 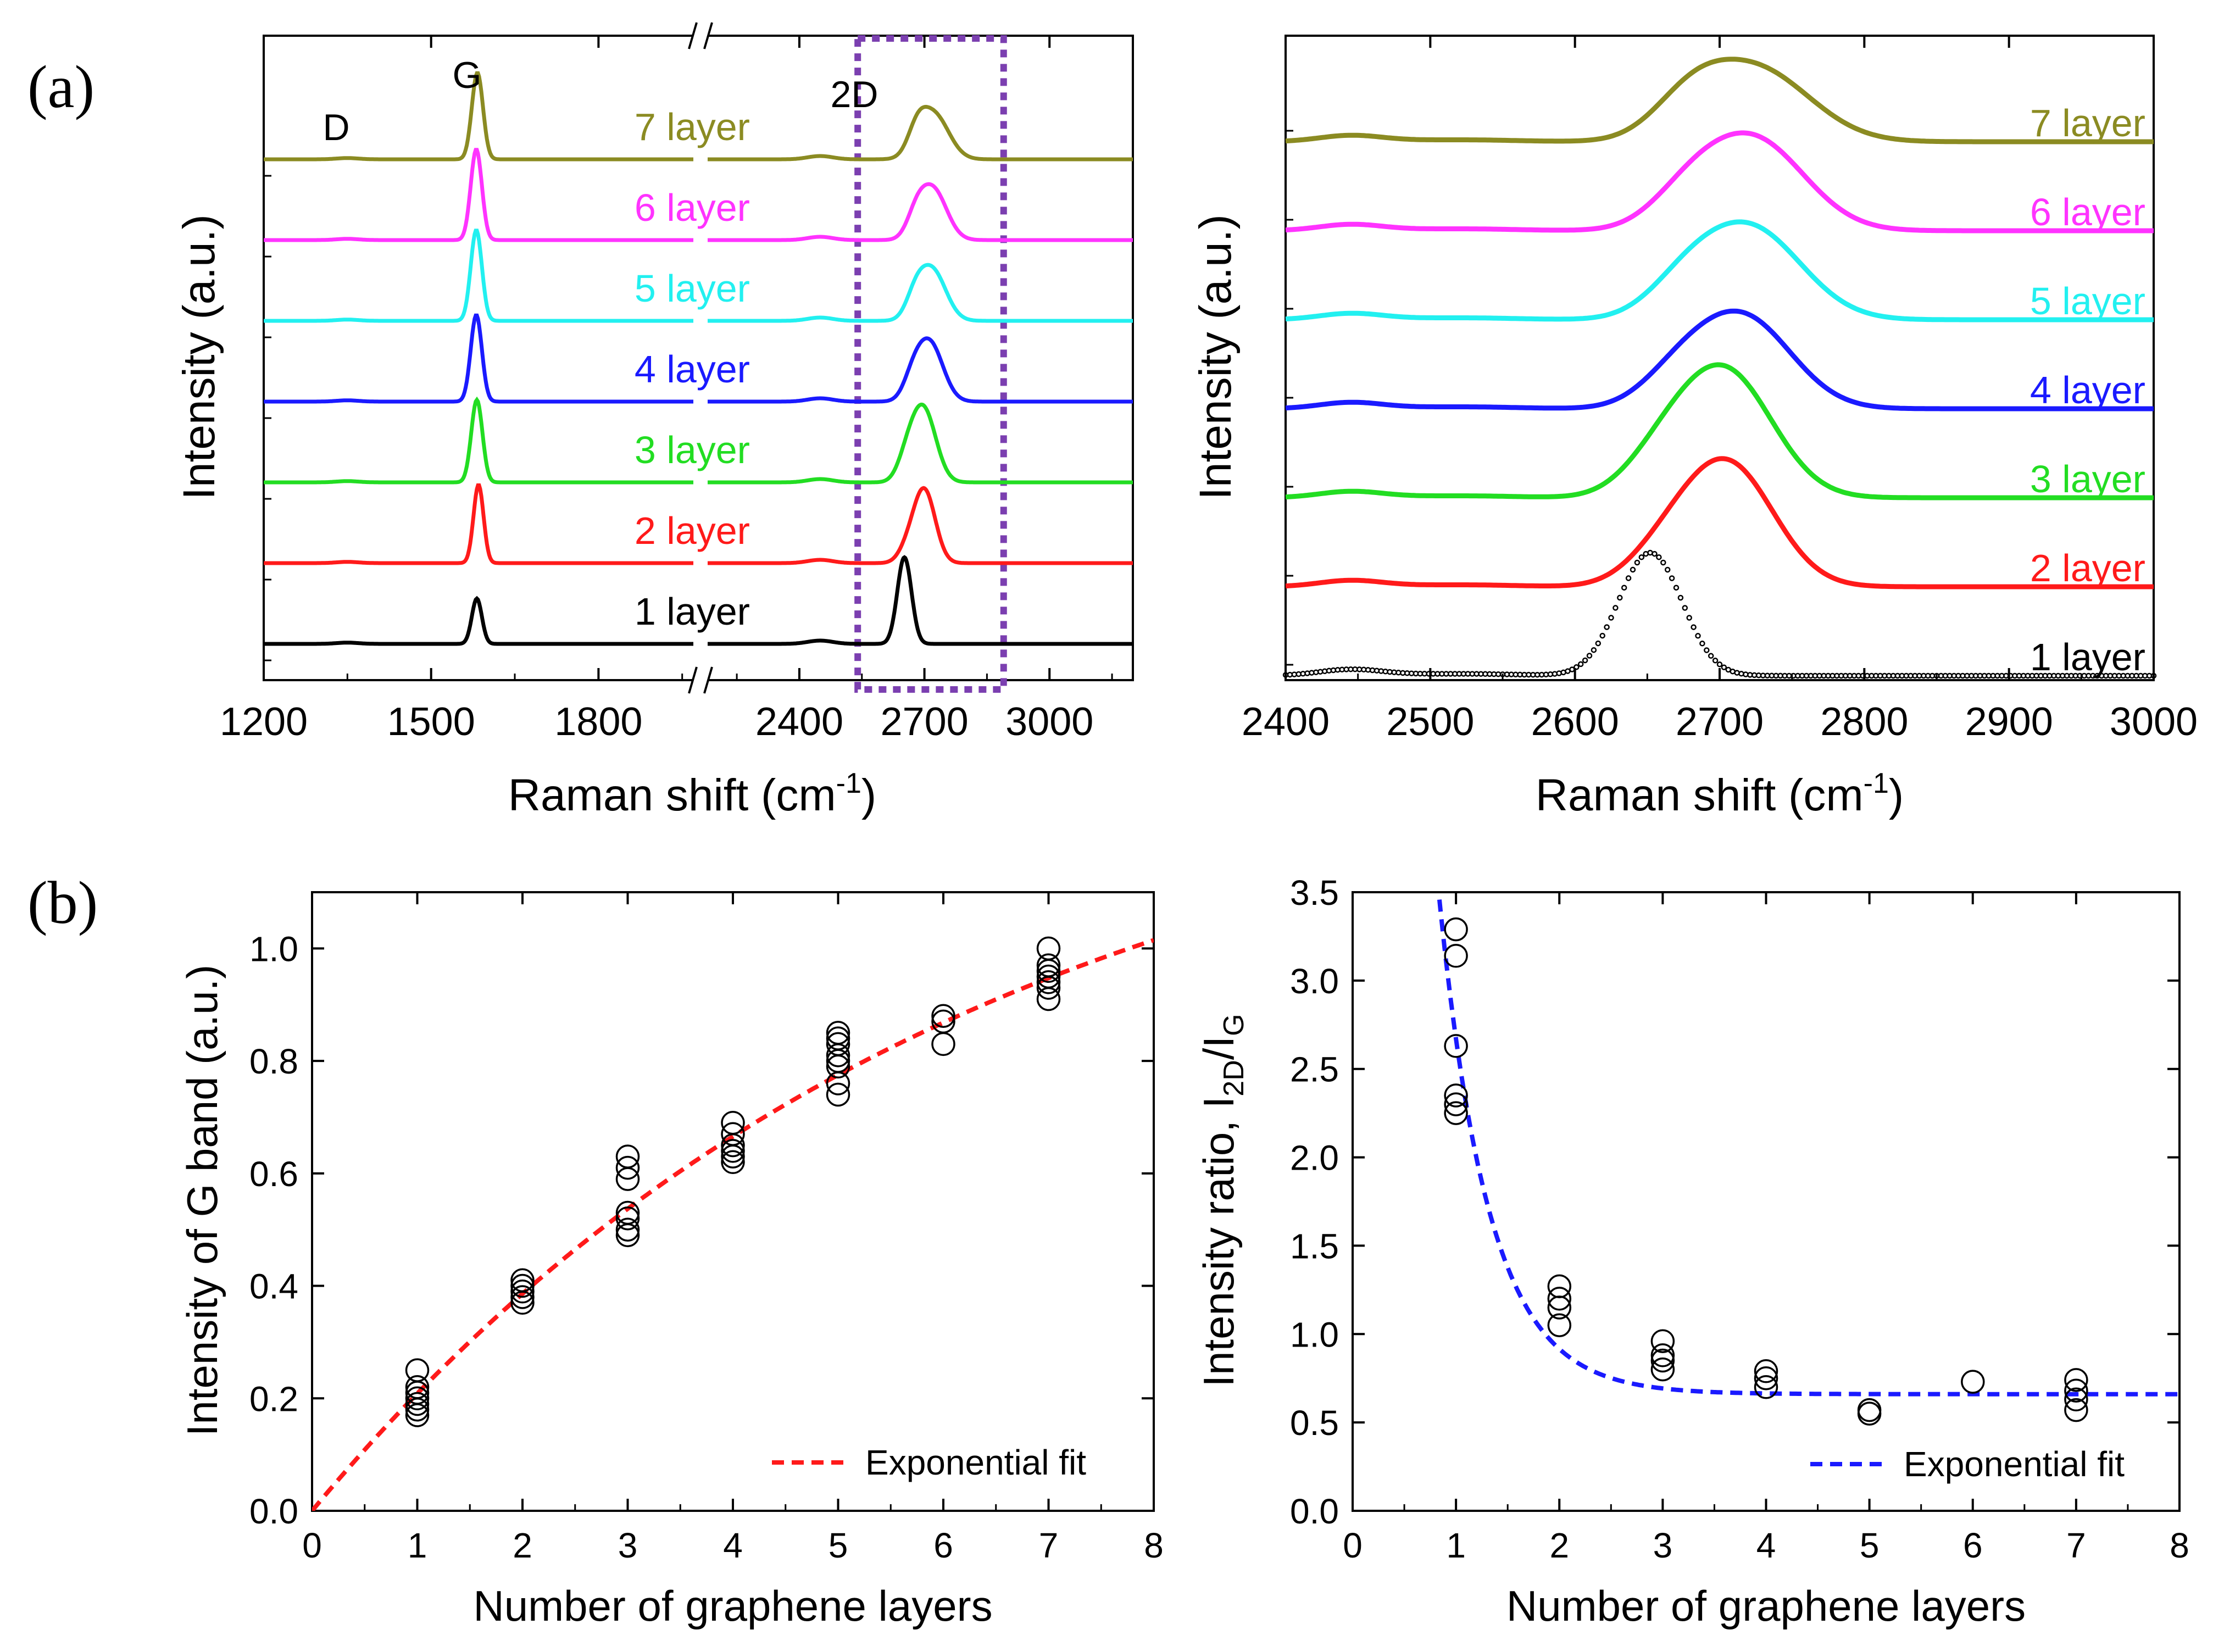 What do you see at coordinates (264, 722) in the screenshot?
I see `x-tick-label: 1200` at bounding box center [264, 722].